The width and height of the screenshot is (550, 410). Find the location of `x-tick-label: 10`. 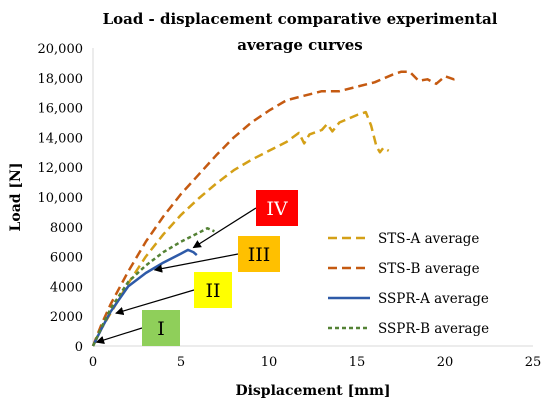

x-tick-label: 10 is located at coordinates (269, 362).